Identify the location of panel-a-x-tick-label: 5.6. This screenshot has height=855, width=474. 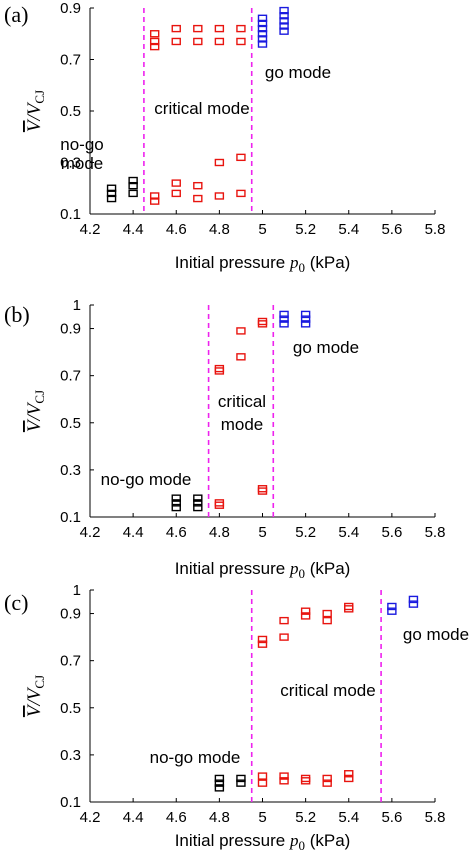
(391, 229).